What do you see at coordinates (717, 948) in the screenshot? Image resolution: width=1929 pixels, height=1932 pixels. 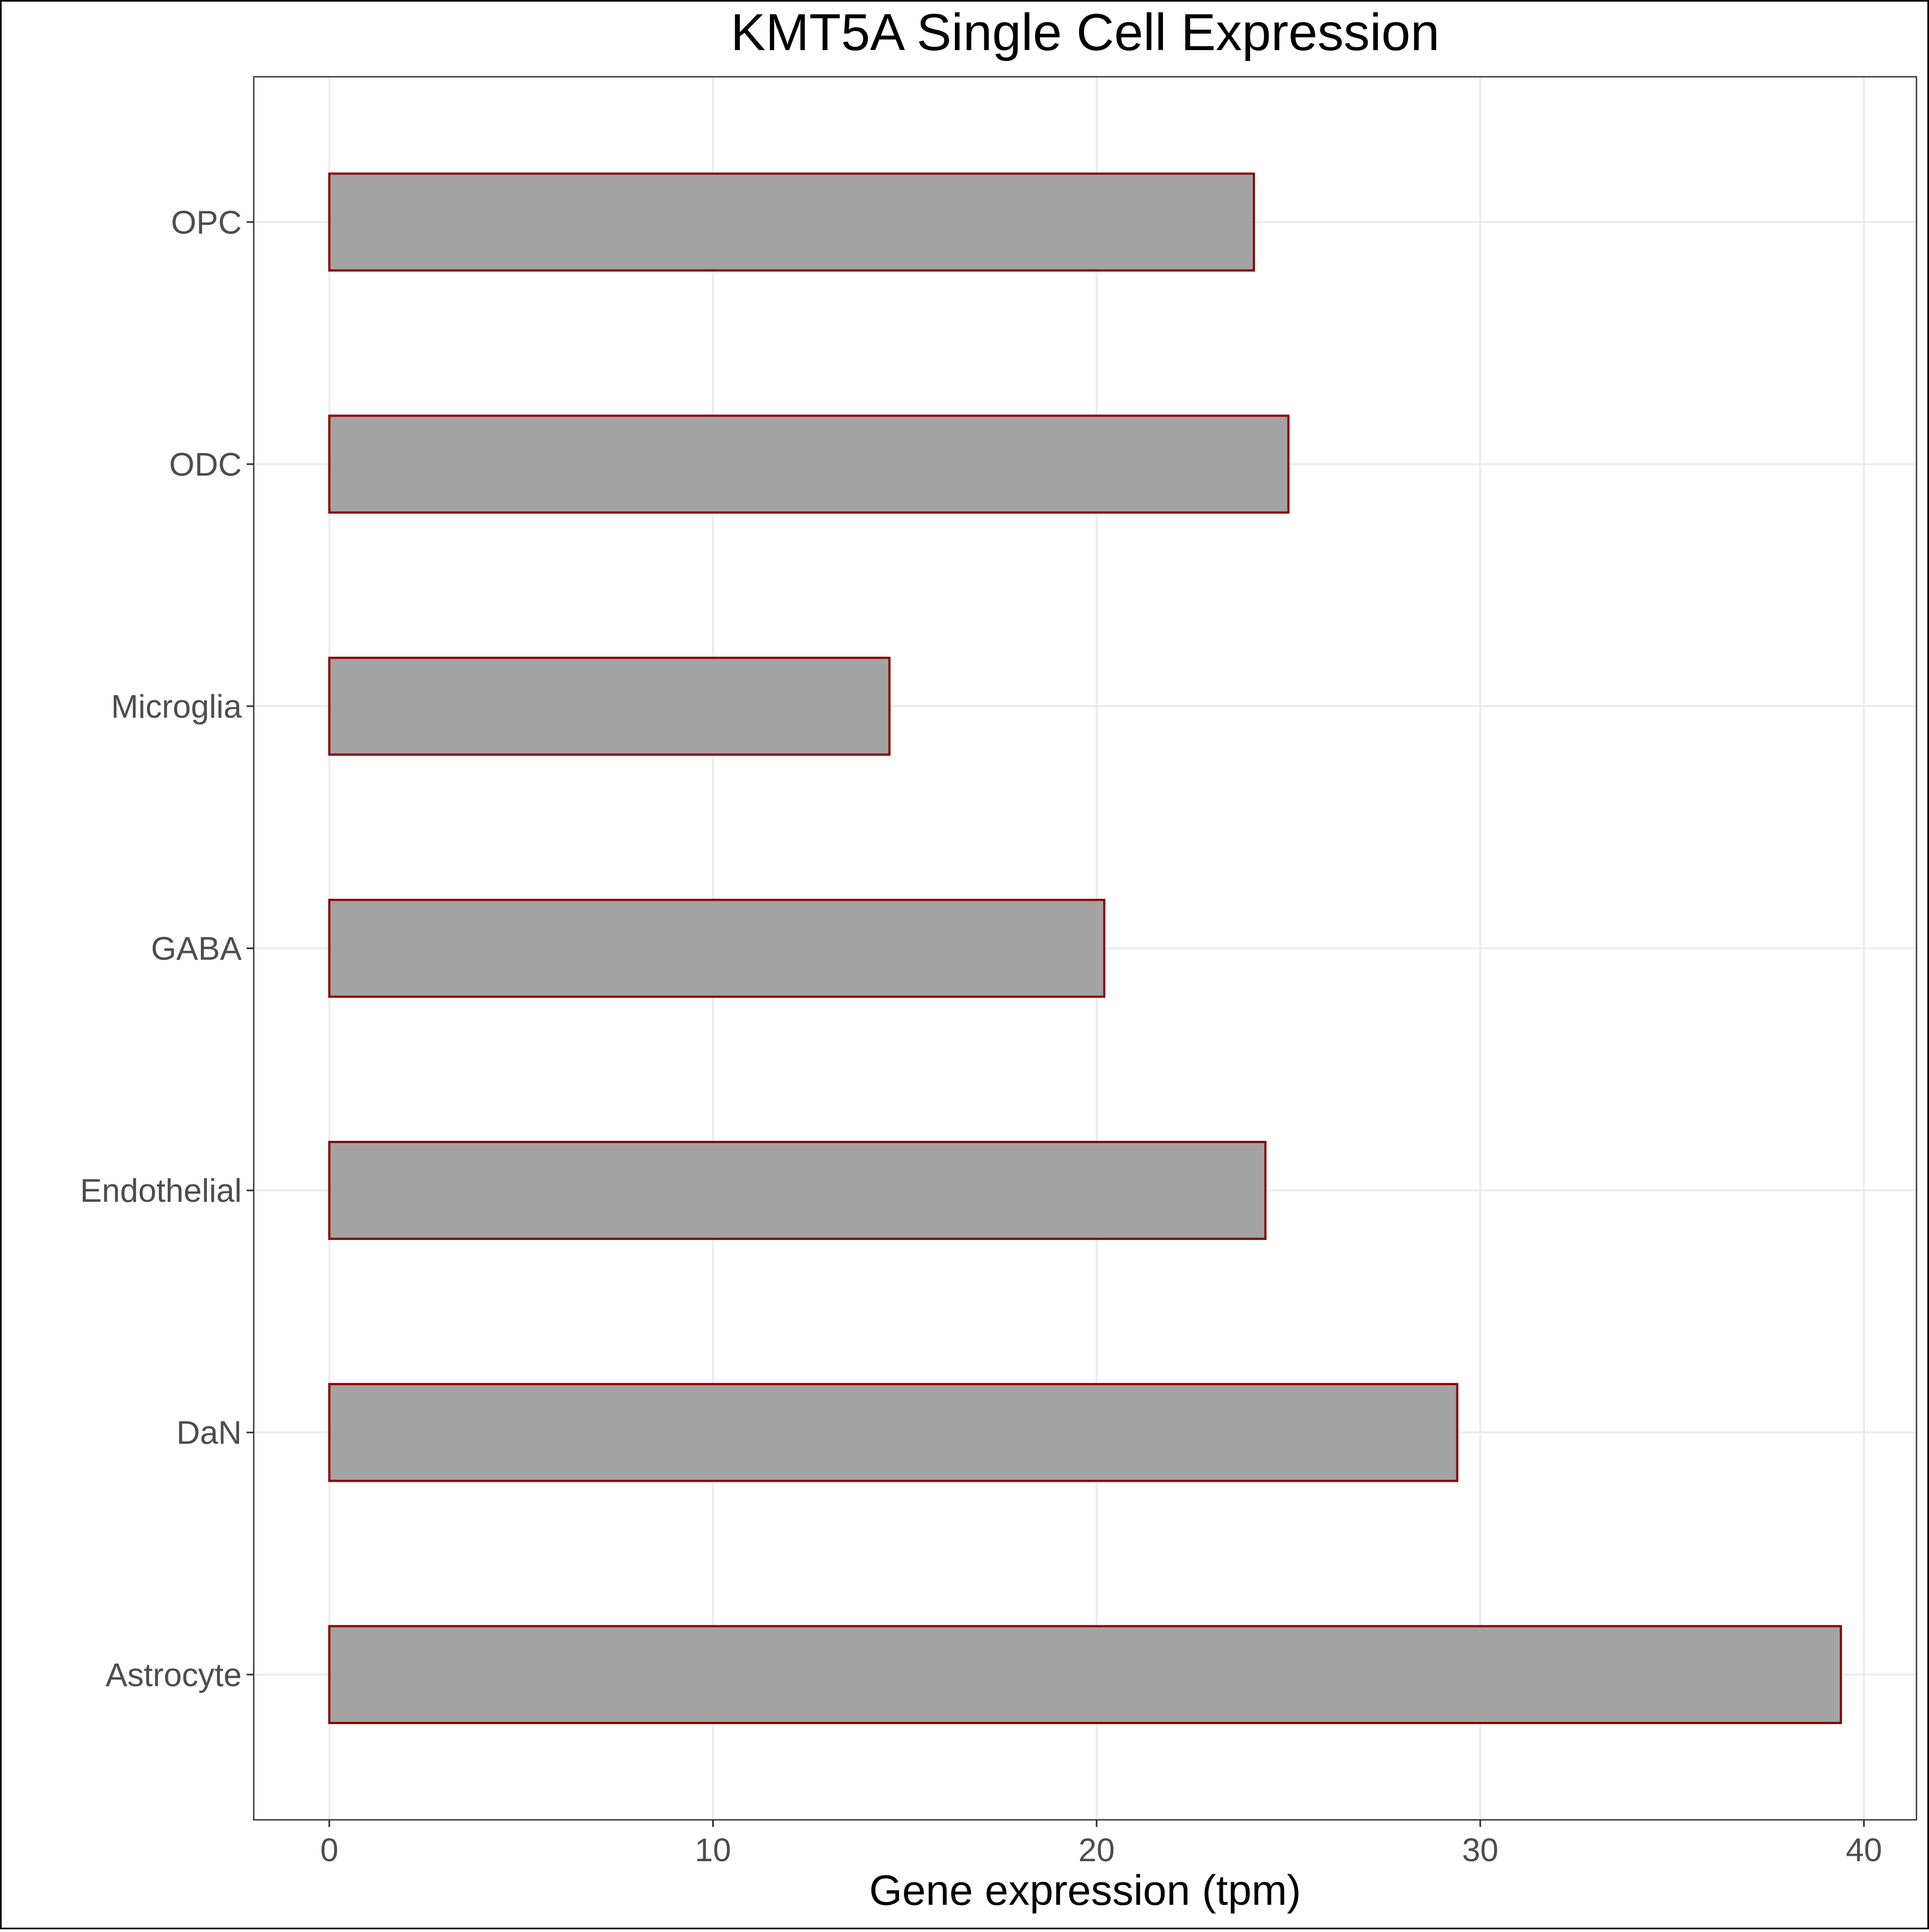 I see `bar-gaba` at bounding box center [717, 948].